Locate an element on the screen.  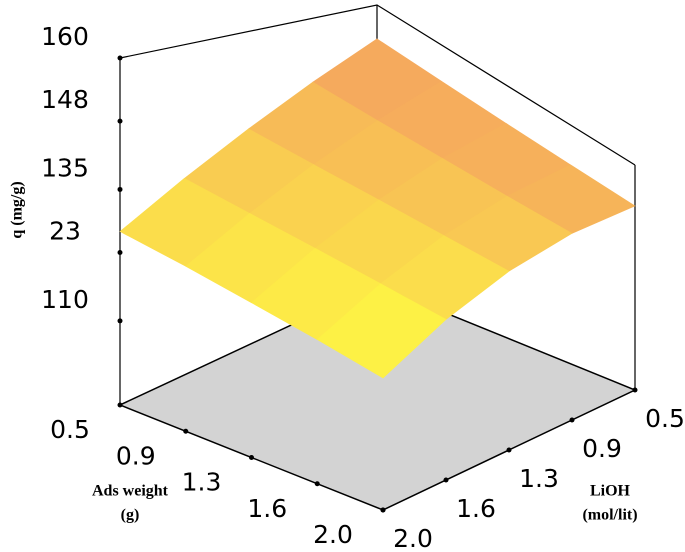
surface-patch is located at coordinates (381, 331).